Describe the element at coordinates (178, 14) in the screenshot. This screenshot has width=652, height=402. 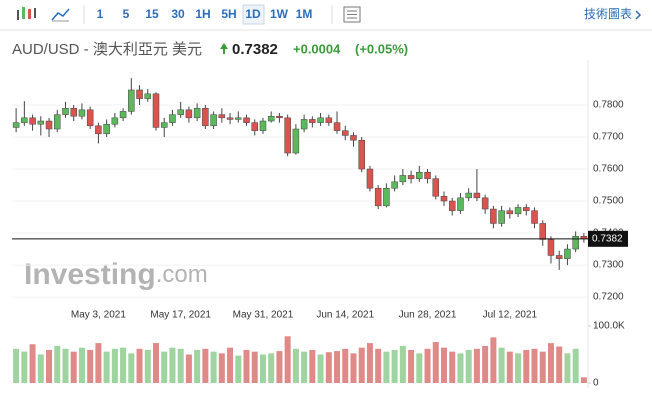
I see `interval-button: 30` at that location.